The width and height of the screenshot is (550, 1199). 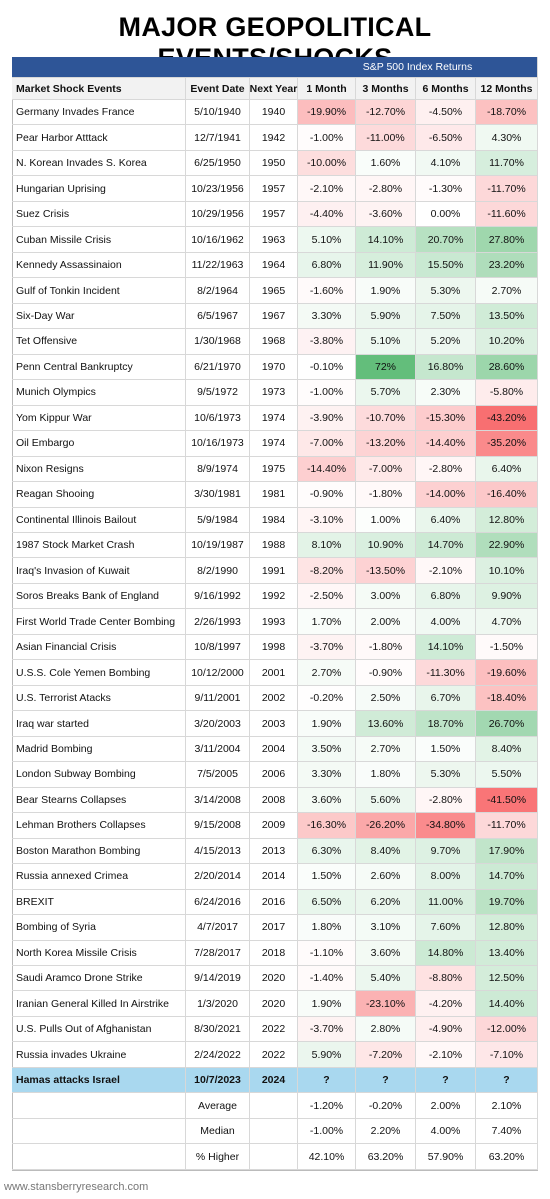 What do you see at coordinates (218, 240) in the screenshot?
I see `table-cell: 10/16/1962` at bounding box center [218, 240].